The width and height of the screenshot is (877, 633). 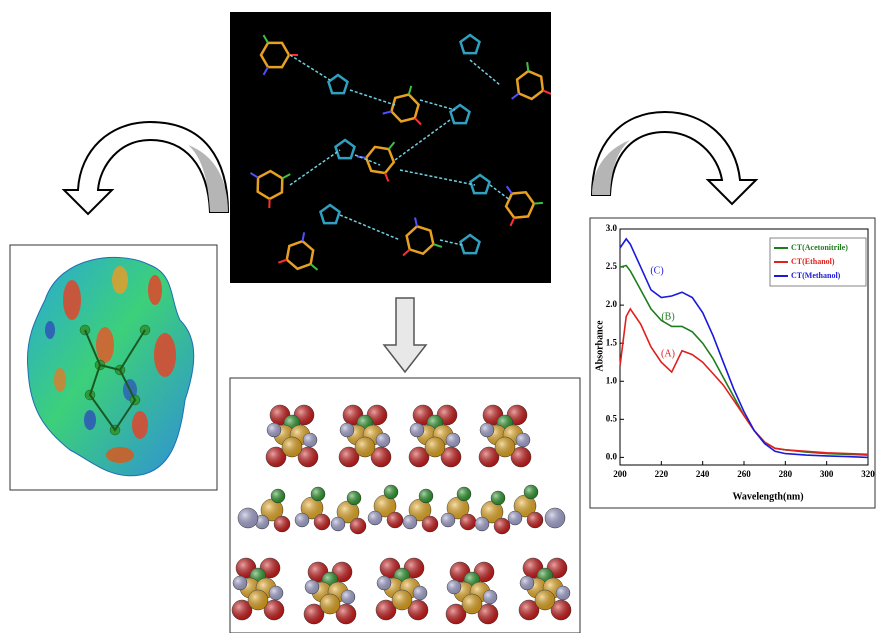 I want to click on y-tick-label: 1.0, so click(x=612, y=380).